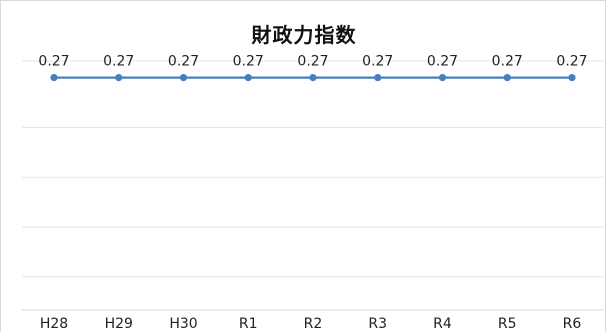  Describe the element at coordinates (248, 324) in the screenshot. I see `x-tick-label-R1: R1` at that location.